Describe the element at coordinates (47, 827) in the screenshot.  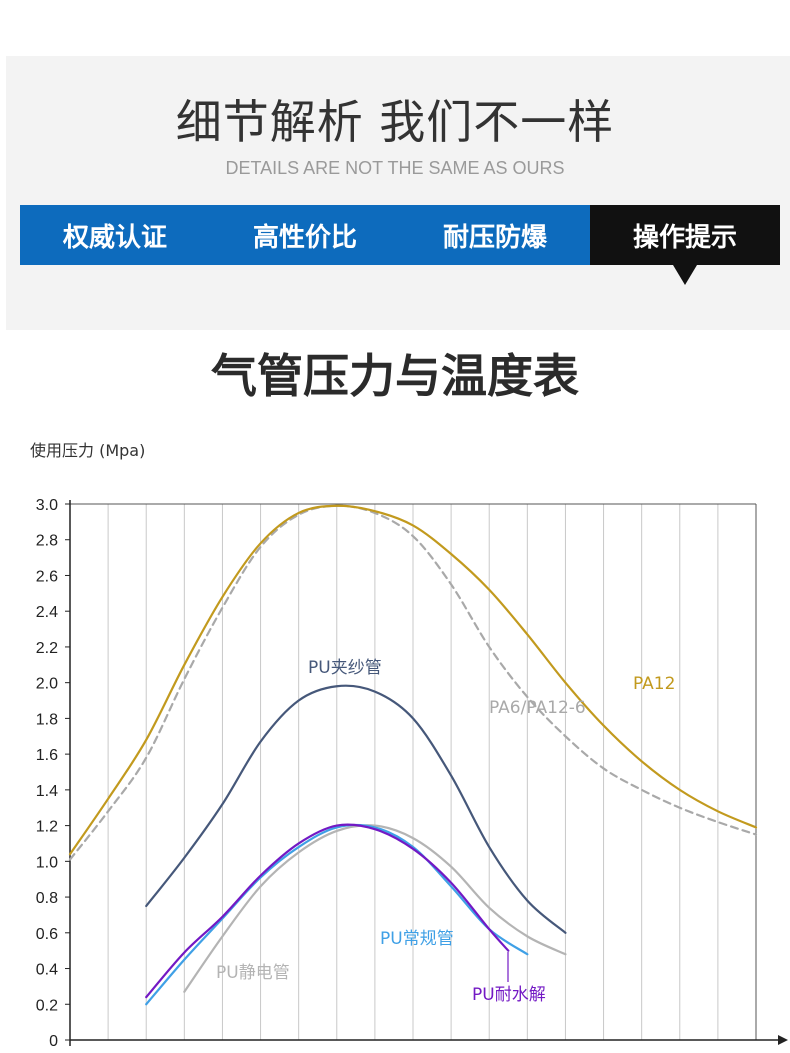
I see `y-tick-label: 1.2` at that location.